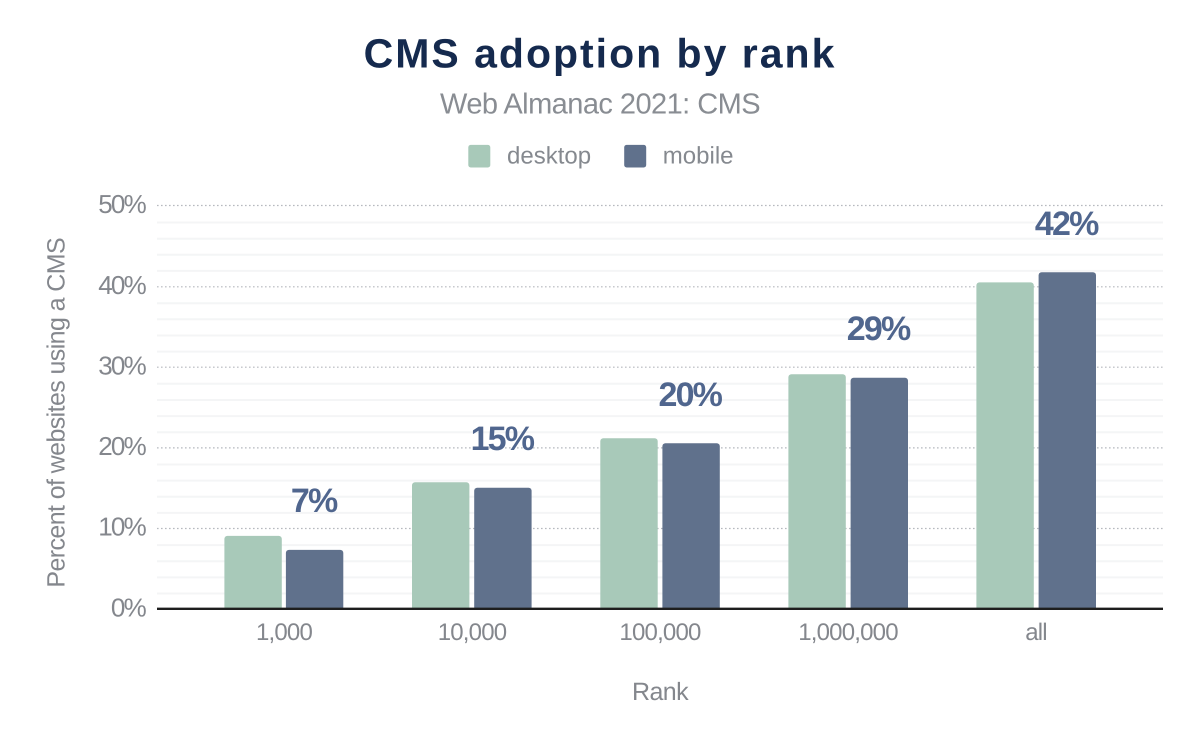 This screenshot has height=742, width=1200. I want to click on svg-text: Web Almanac 2021: CMS, so click(600, 104).